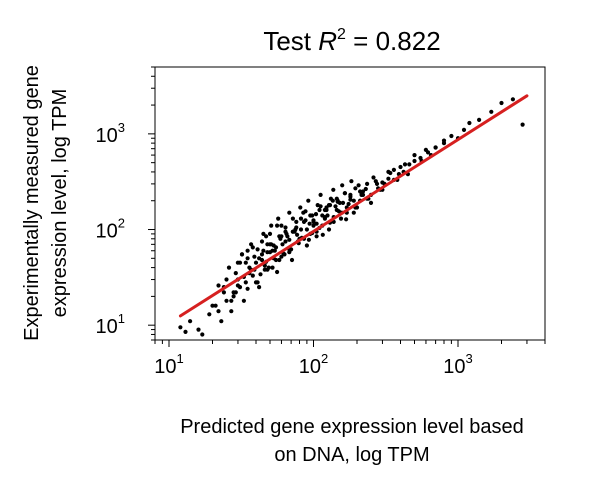 Image resolution: width=592 pixels, height=494 pixels. I want to click on x-tick-label: 10³, so click(457, 364).